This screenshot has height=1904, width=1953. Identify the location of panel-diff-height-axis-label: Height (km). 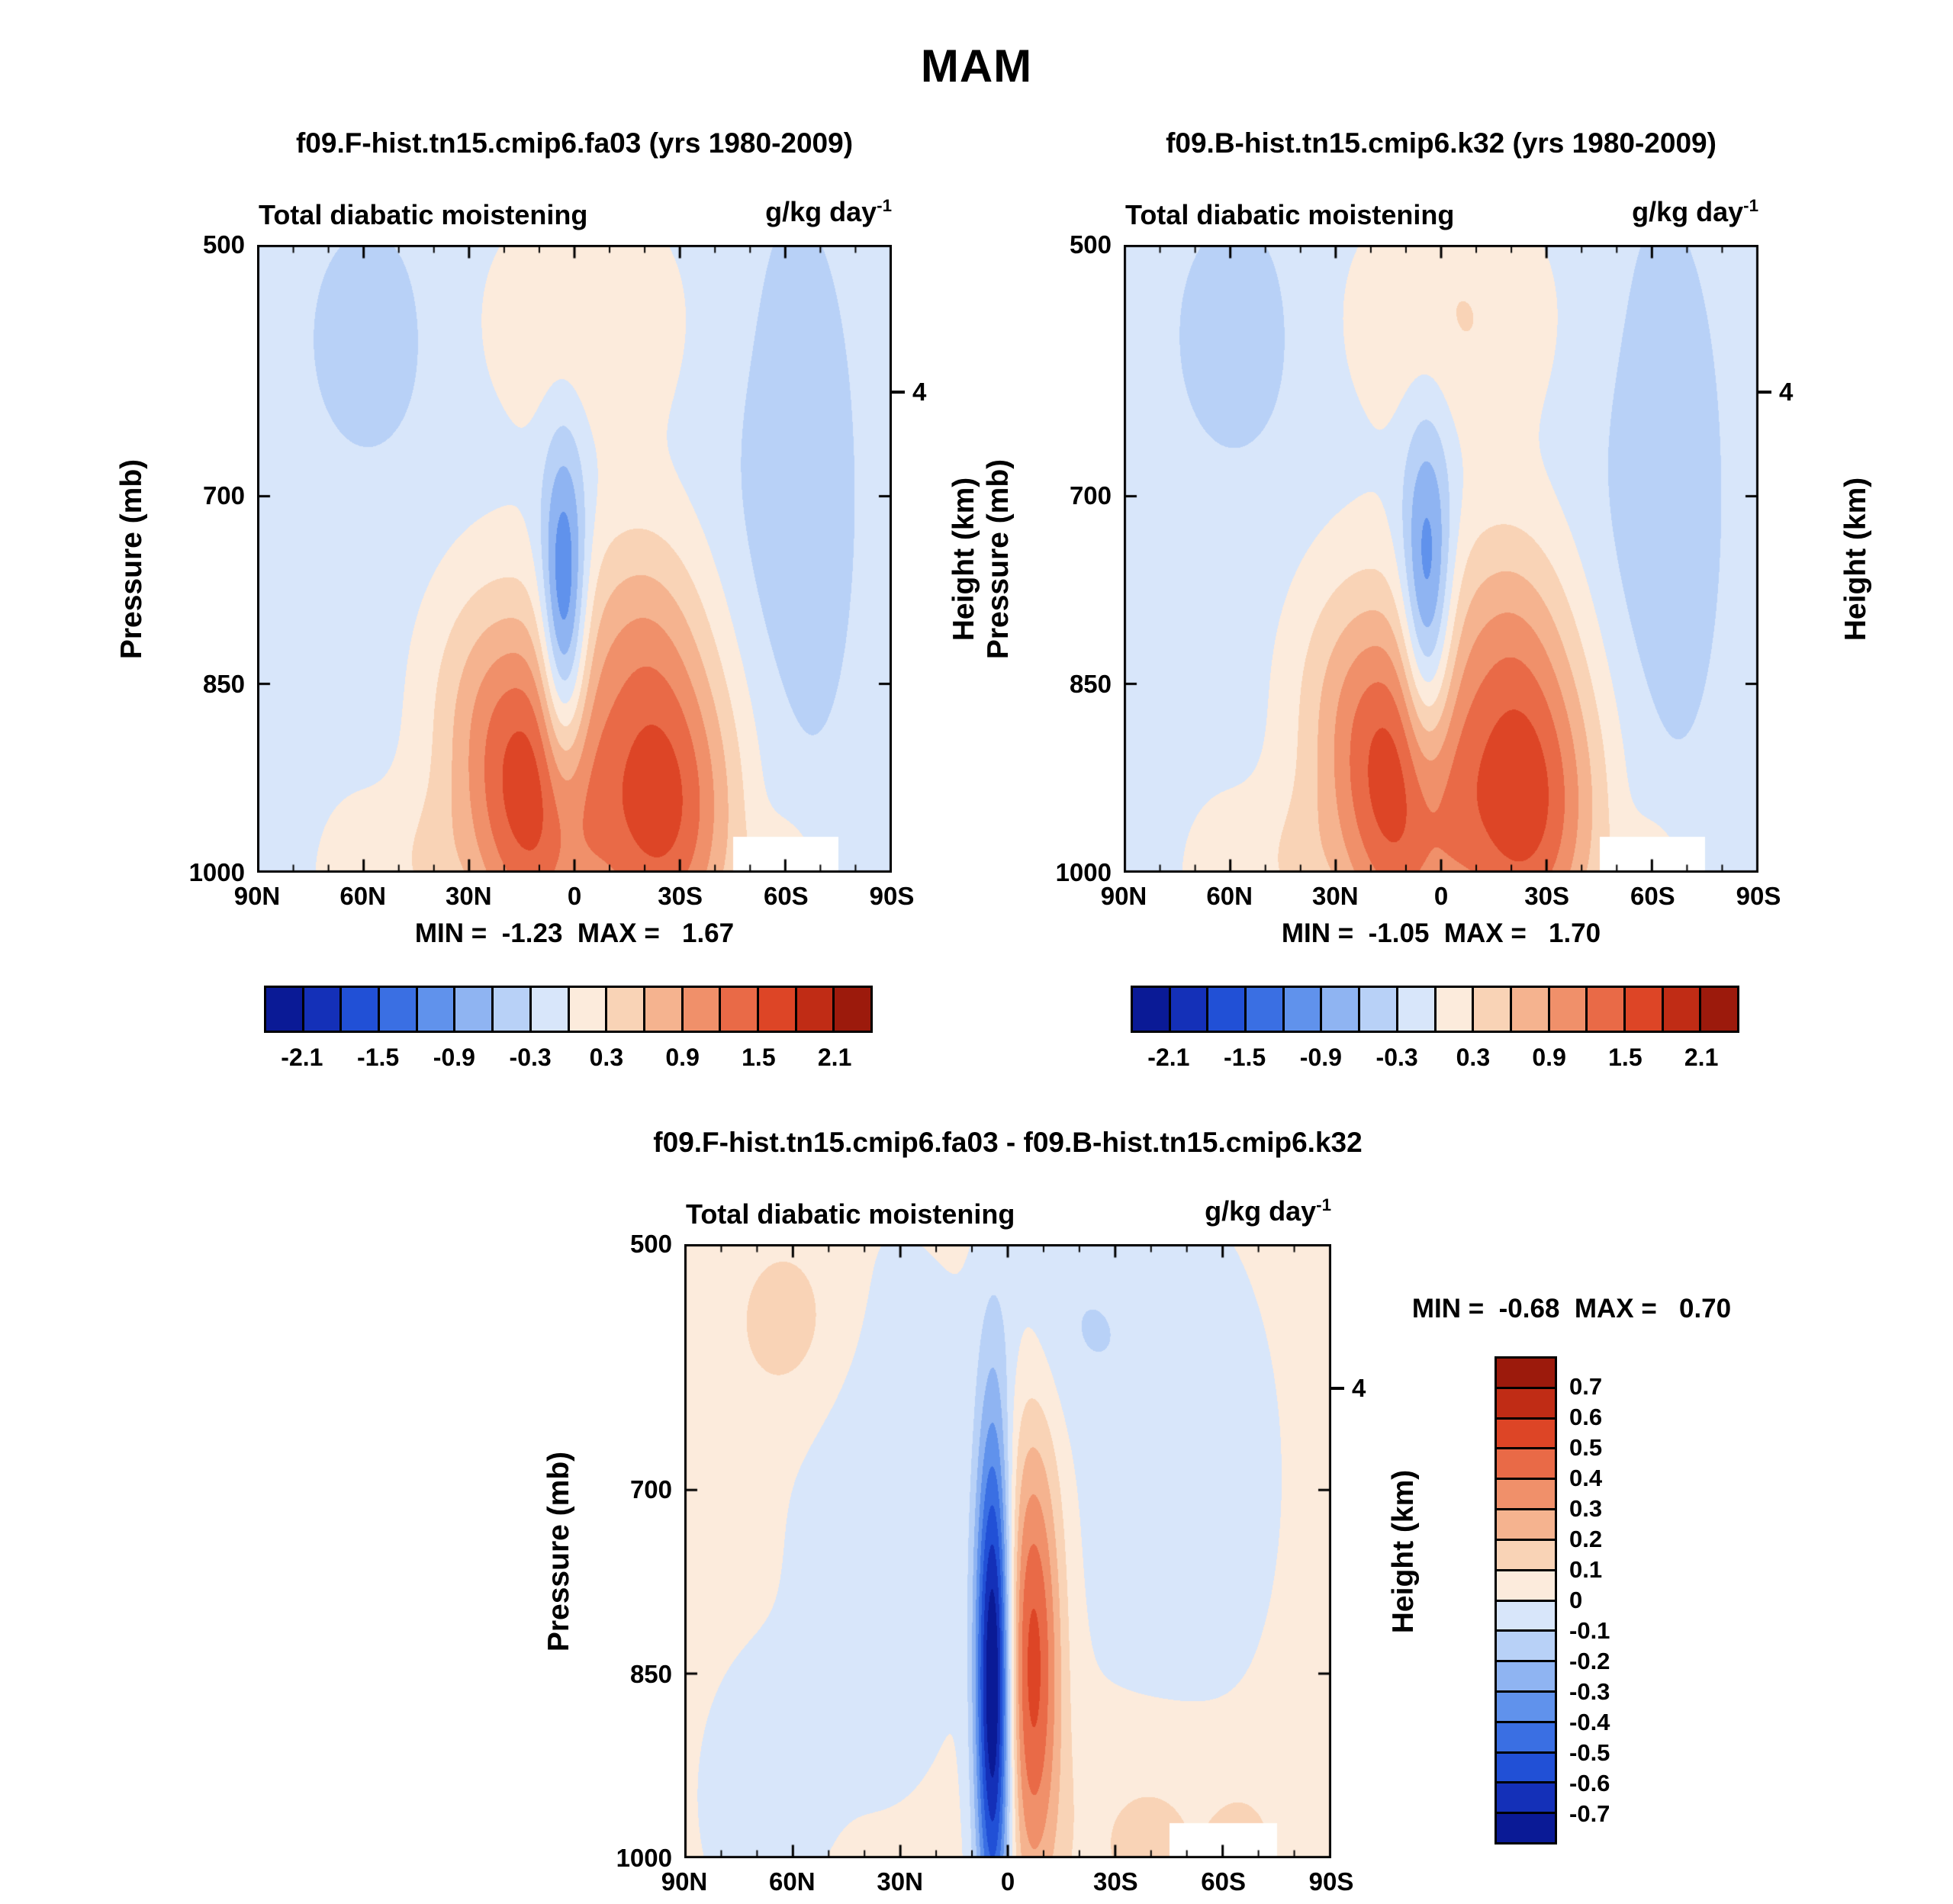
(1404, 1551).